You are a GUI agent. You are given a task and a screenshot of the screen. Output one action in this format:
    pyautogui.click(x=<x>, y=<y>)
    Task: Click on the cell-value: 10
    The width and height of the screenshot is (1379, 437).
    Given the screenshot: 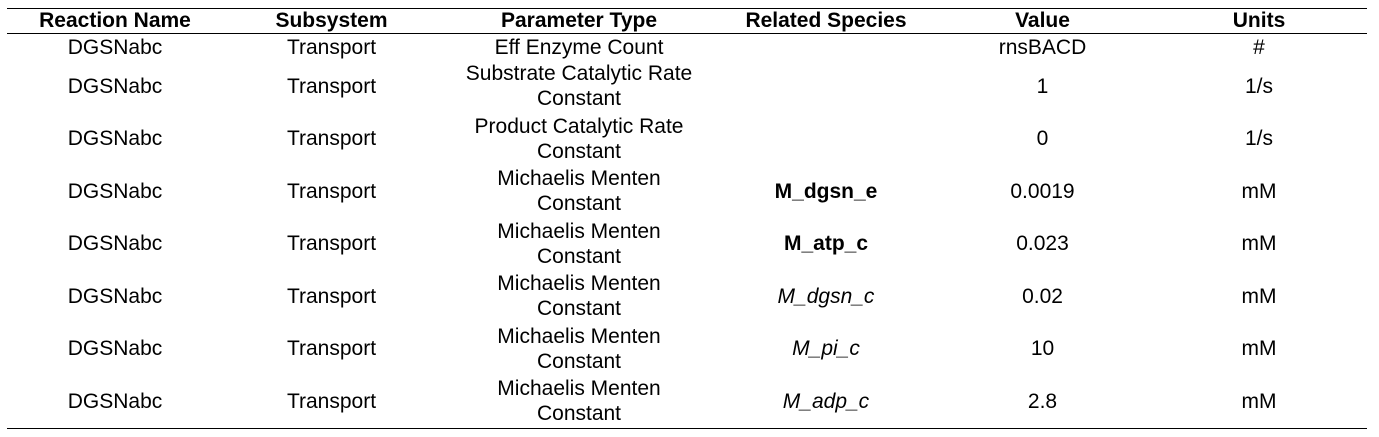 What is the action you would take?
    pyautogui.click(x=1042, y=349)
    